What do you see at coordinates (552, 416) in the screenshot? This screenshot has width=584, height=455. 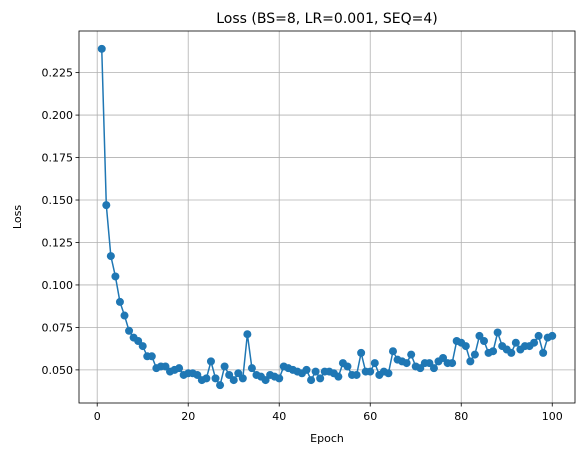 I see `x-tick-label: 100` at bounding box center [552, 416].